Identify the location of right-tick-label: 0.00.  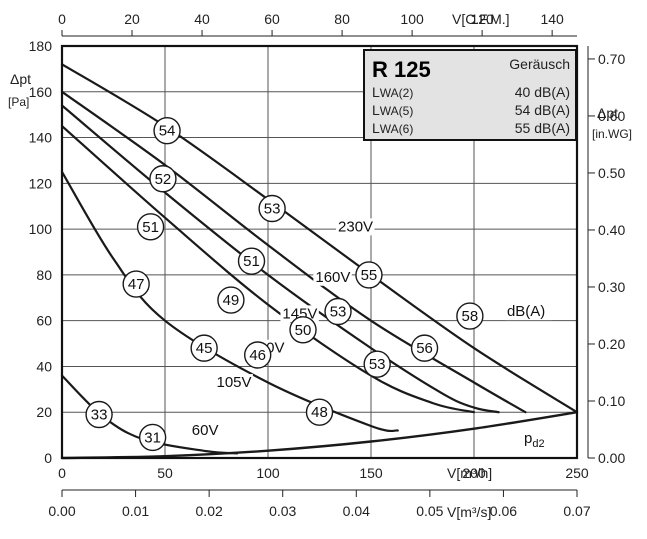
(611, 458).